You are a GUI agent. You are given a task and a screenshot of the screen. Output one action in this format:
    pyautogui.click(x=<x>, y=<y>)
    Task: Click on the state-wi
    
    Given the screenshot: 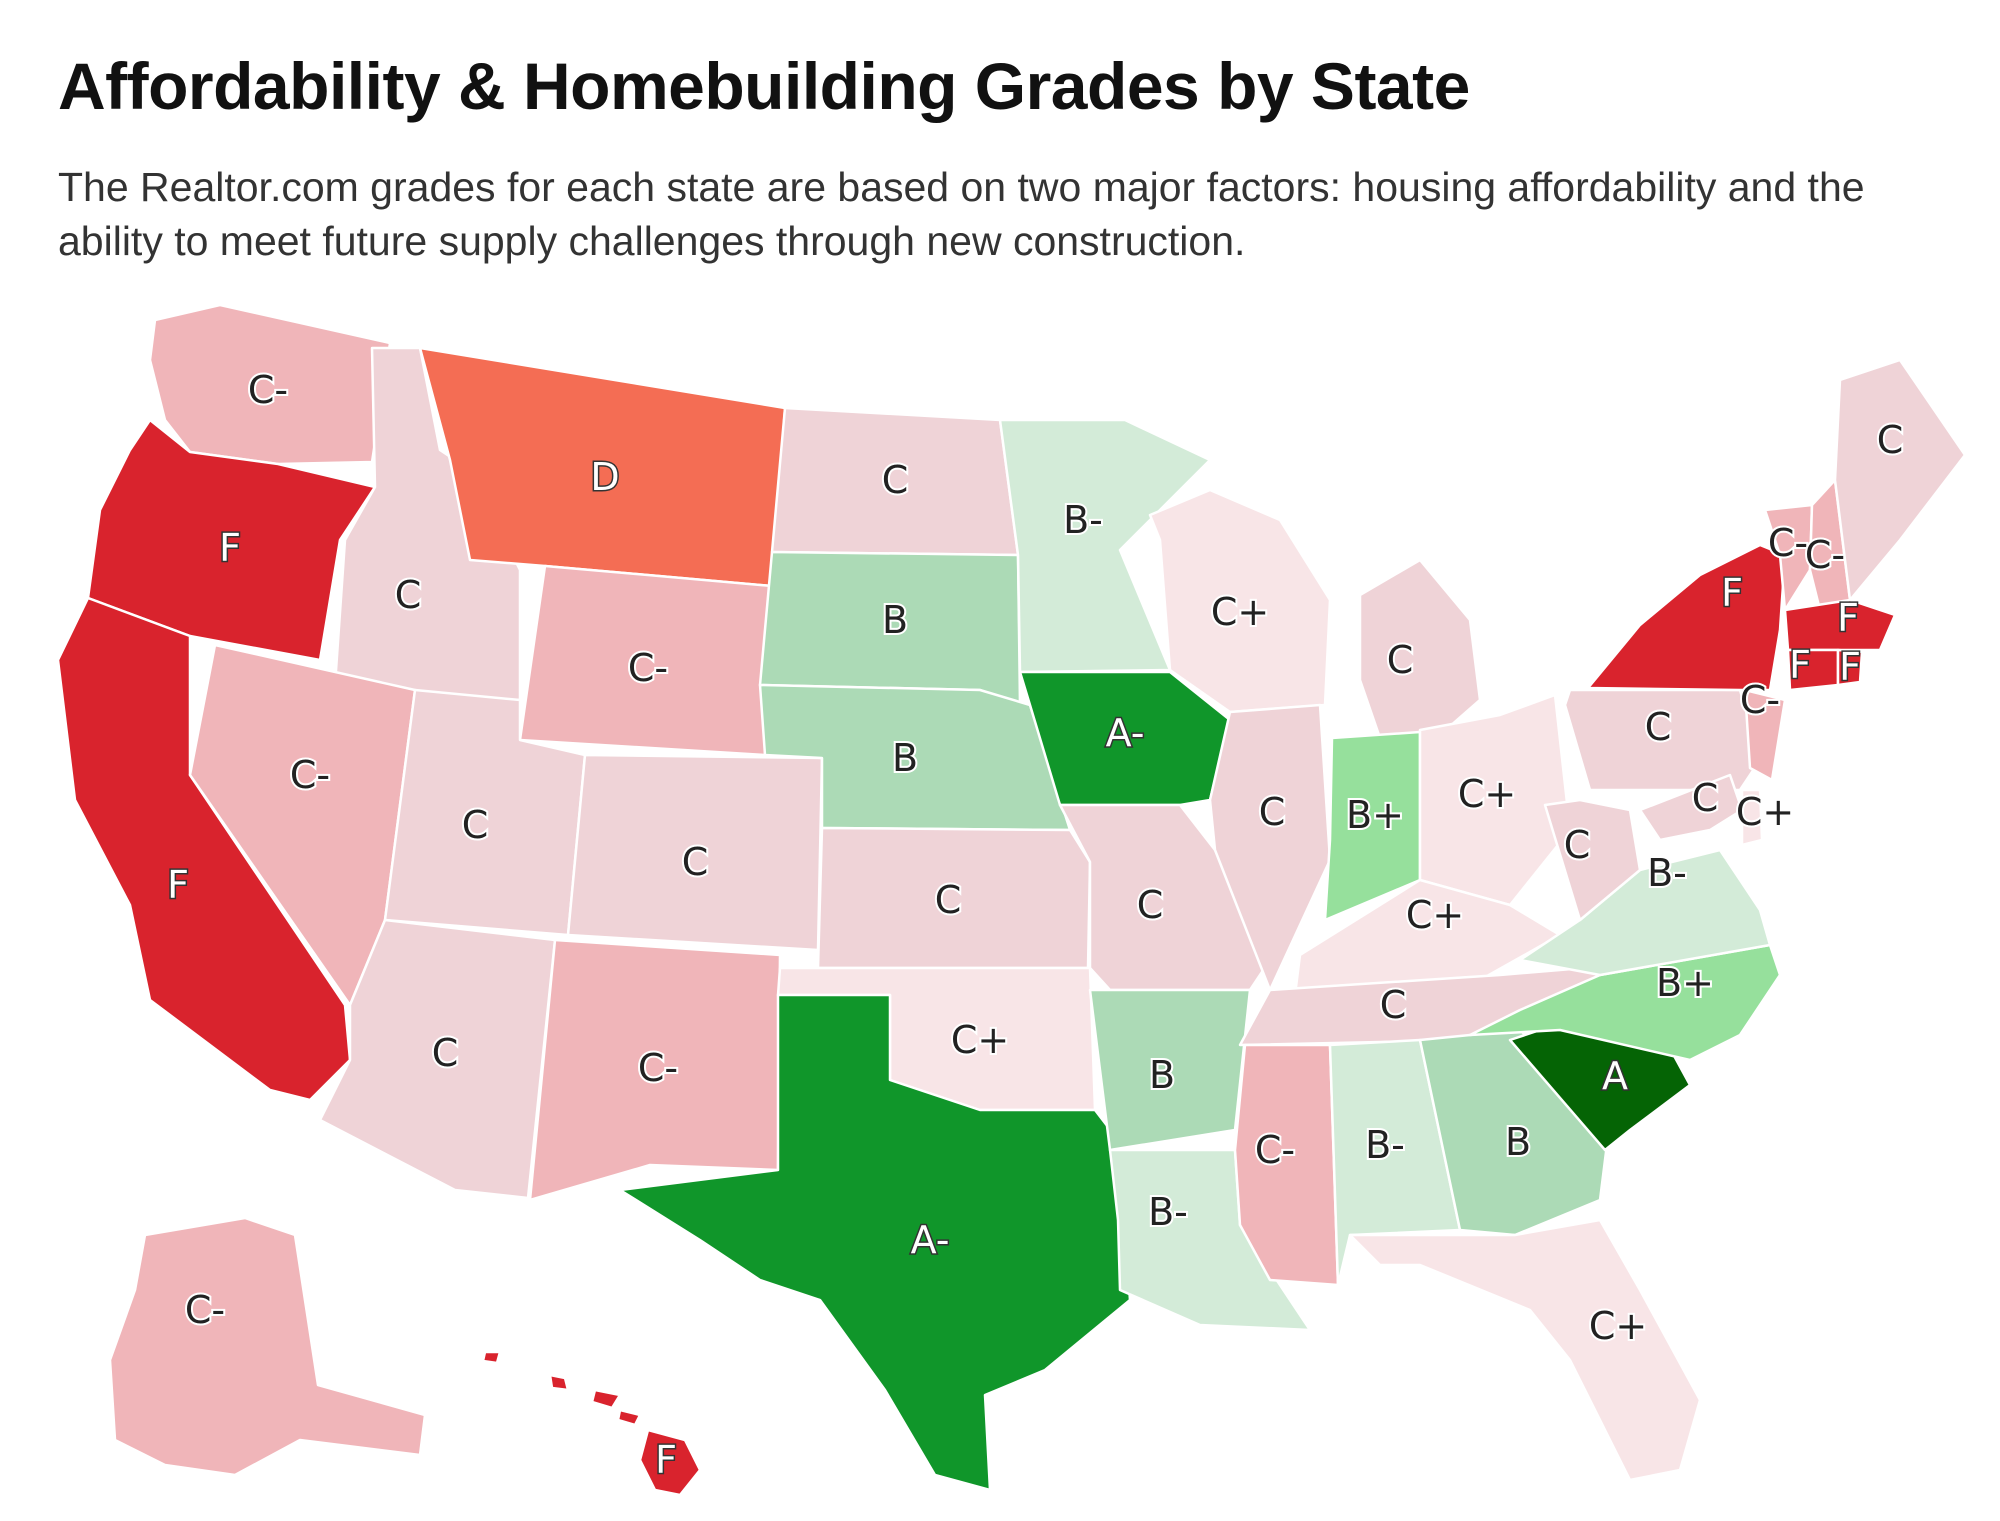 What is the action you would take?
    pyautogui.click(x=1240, y=601)
    